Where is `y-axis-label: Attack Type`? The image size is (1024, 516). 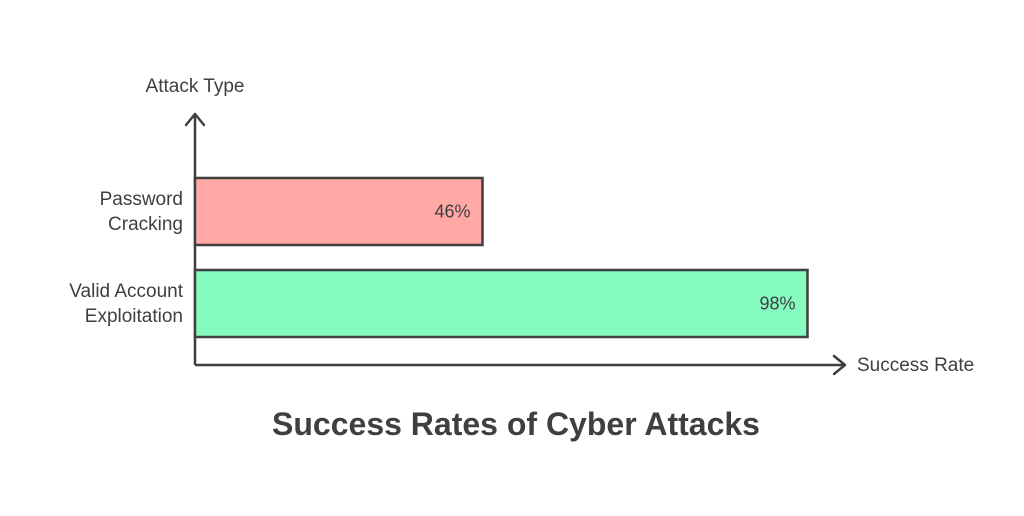
y-axis-label: Attack Type is located at coordinates (195, 86).